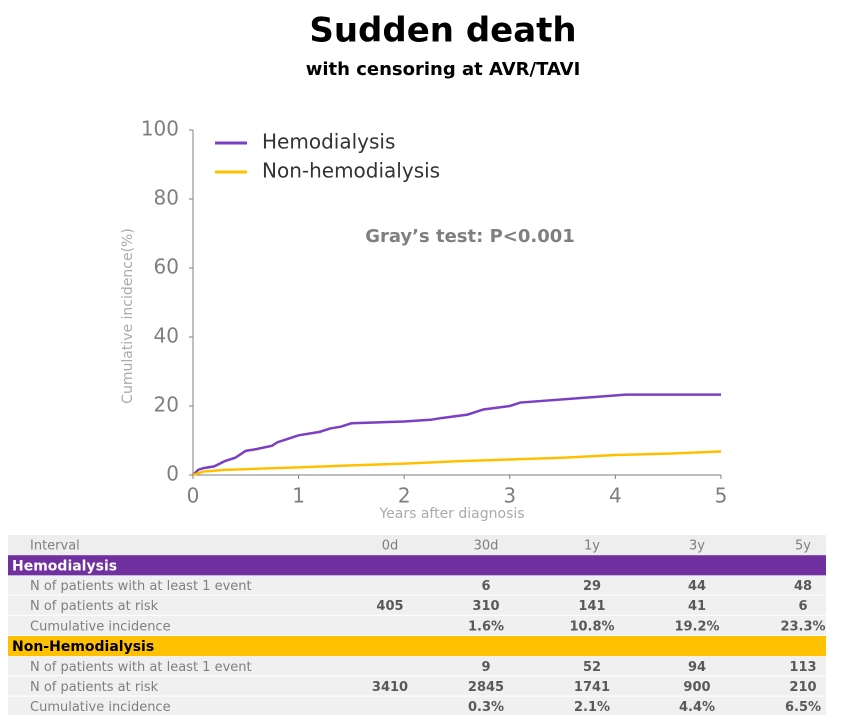 The width and height of the screenshot is (842, 715). What do you see at coordinates (803, 586) in the screenshot?
I see `table-cell: 48` at bounding box center [803, 586].